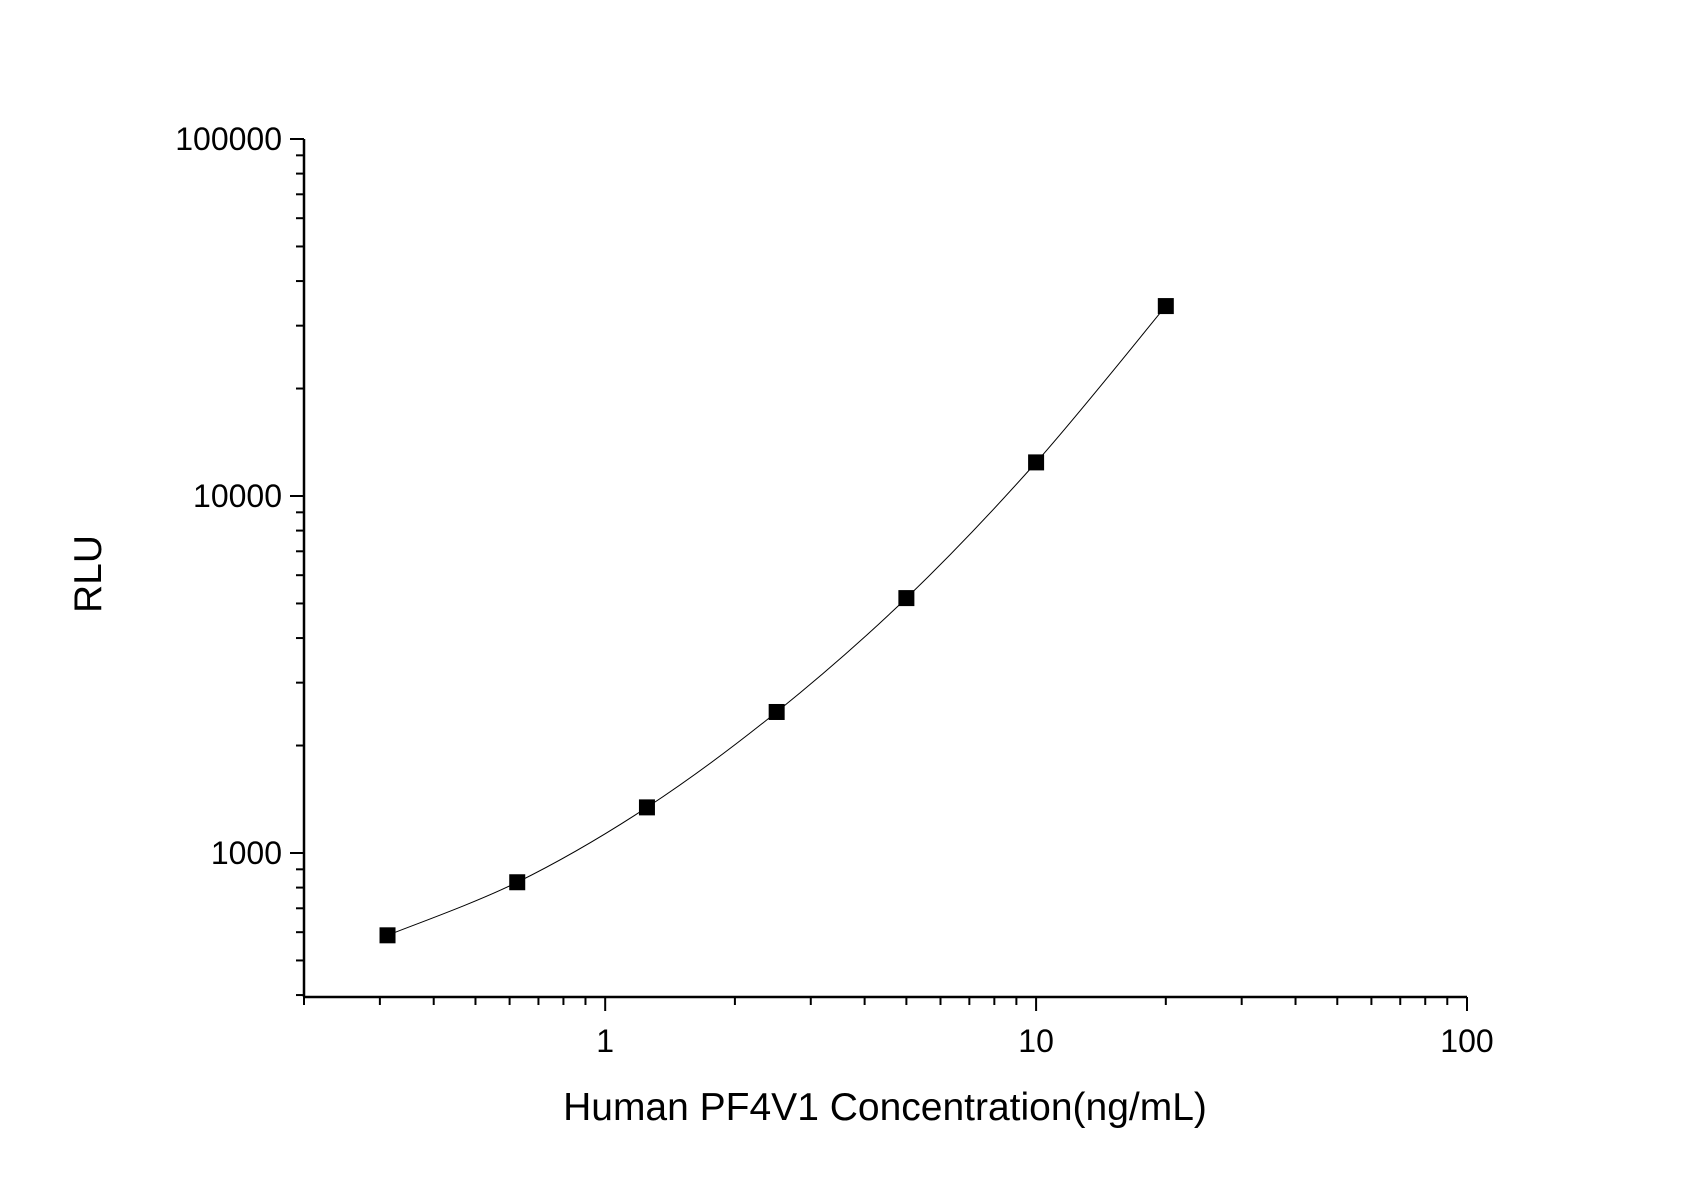 The height and width of the screenshot is (1189, 1695). Describe the element at coordinates (1466, 1041) in the screenshot. I see `x-tick-label: 100` at that location.